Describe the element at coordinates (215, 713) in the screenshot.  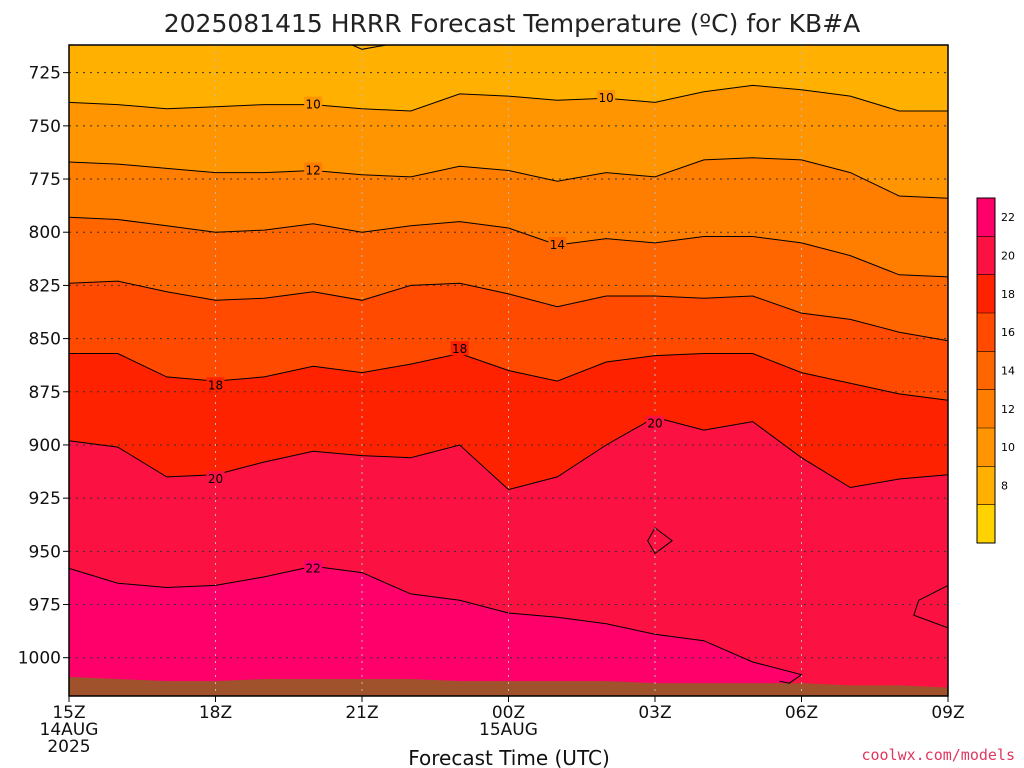
I see `x-tick-label: 18Z` at that location.